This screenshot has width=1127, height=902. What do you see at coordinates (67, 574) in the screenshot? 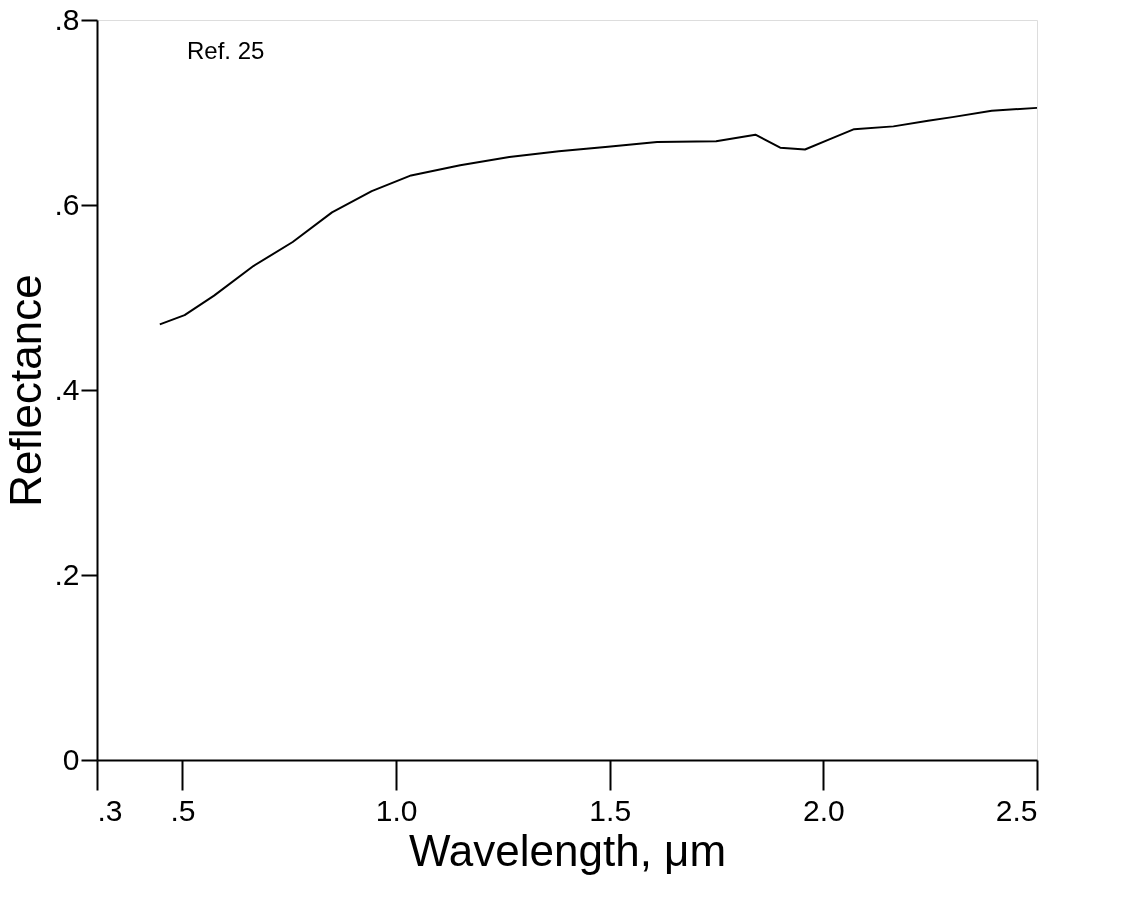
I see `y-tick-label: .2` at bounding box center [67, 574].